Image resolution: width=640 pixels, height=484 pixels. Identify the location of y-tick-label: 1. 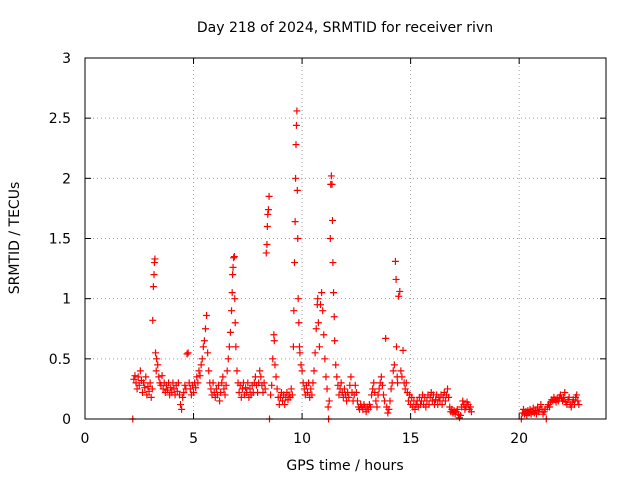
(66, 300).